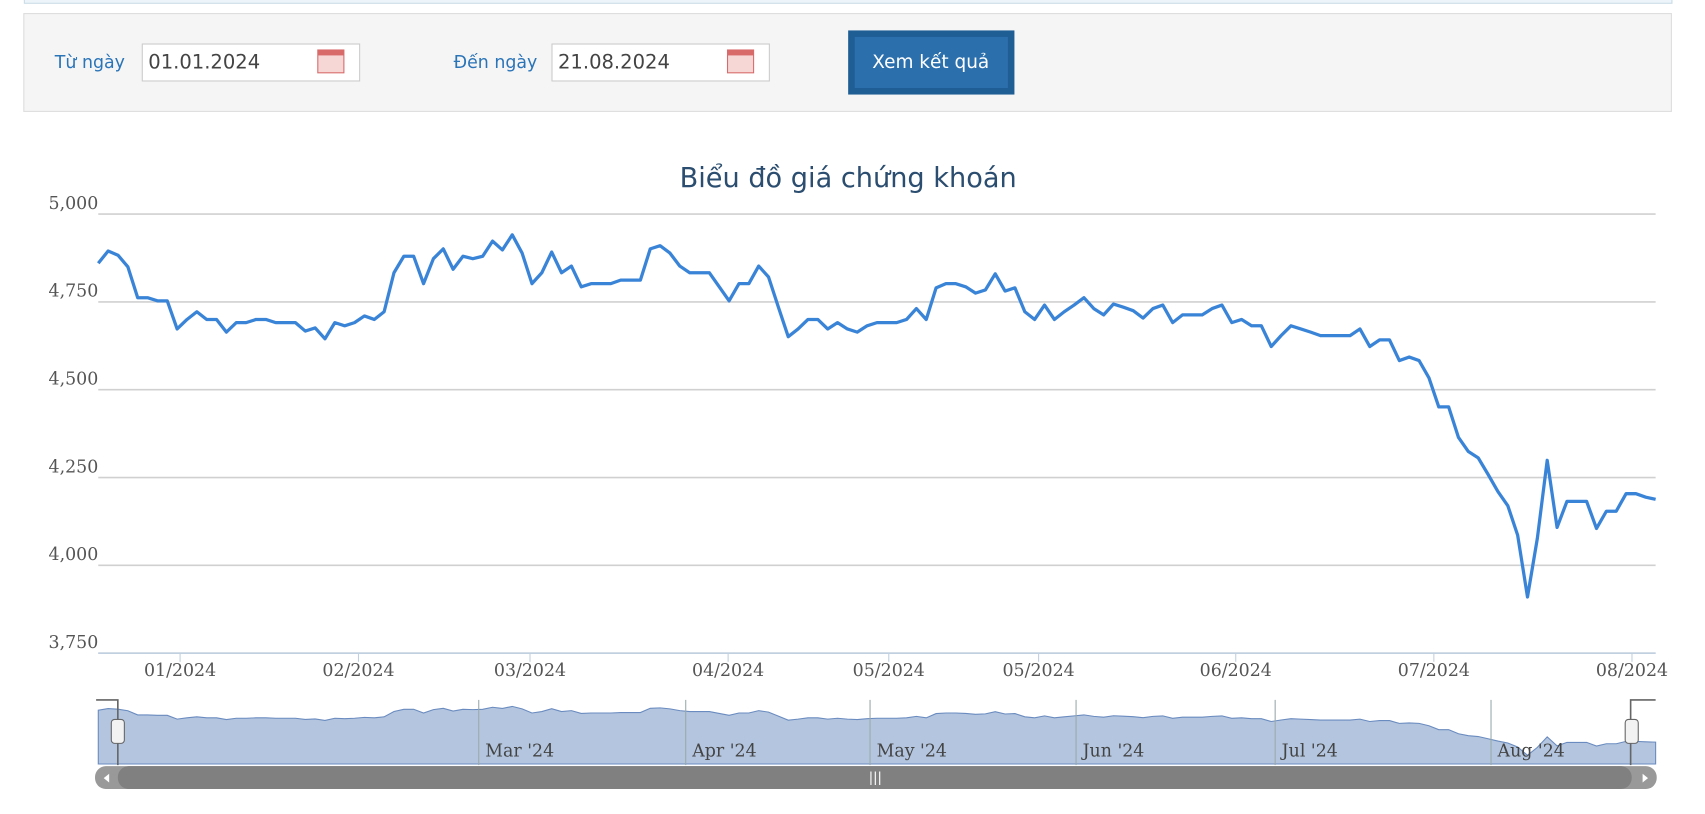  Describe the element at coordinates (1645, 778) in the screenshot. I see `scroll-right` at that location.